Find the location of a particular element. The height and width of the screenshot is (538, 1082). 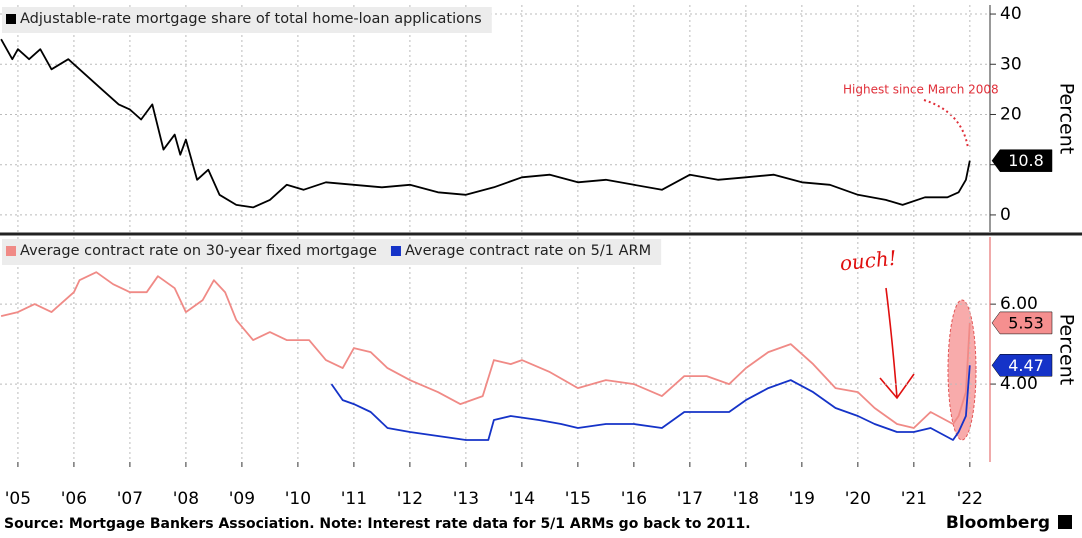

x-tick-label: '22 is located at coordinates (970, 499).